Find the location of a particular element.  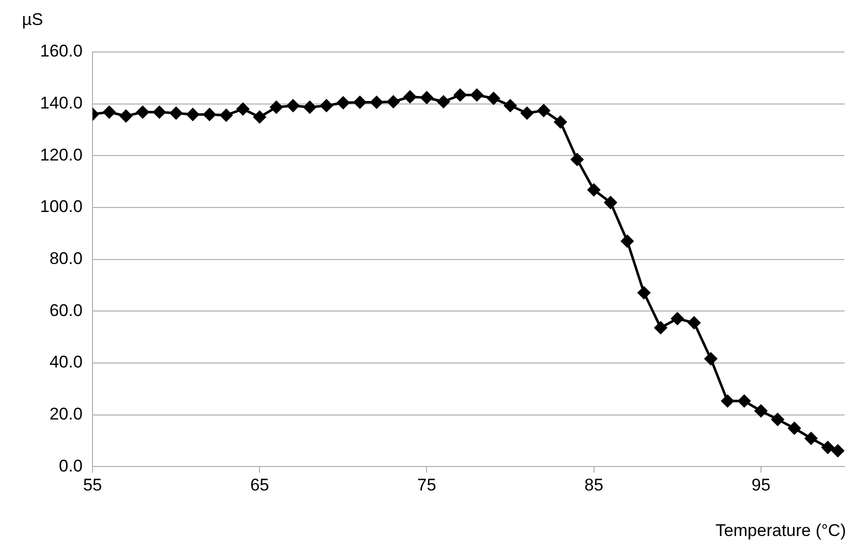

x-axis-title: Temperature (°C) is located at coordinates (780, 530).